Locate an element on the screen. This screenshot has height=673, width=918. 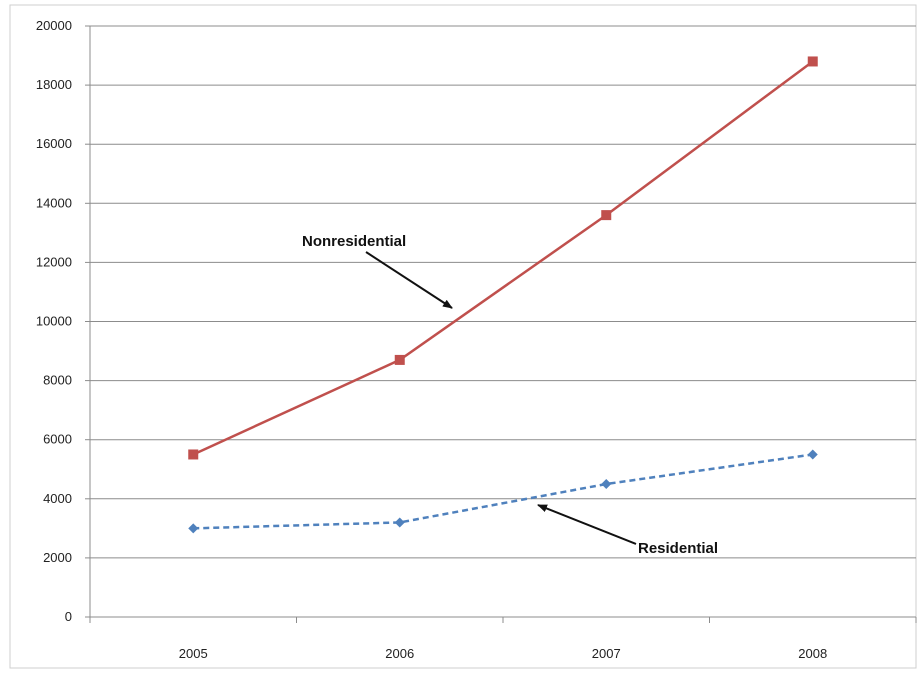
y-tick-label: 14000 is located at coordinates (54, 202).